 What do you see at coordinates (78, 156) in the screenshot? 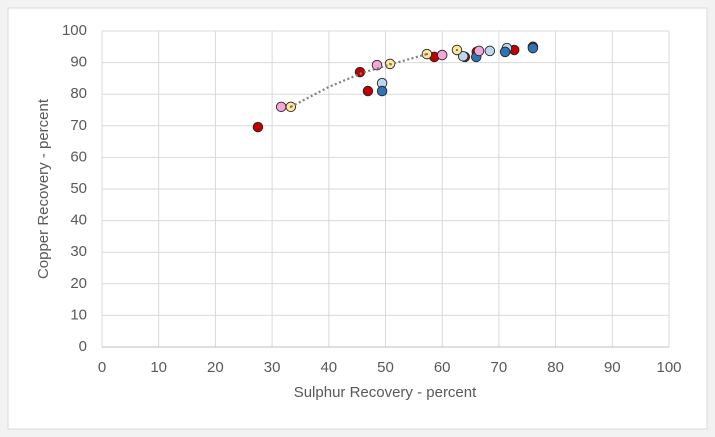
I see `y-tick-label: 60` at bounding box center [78, 156].